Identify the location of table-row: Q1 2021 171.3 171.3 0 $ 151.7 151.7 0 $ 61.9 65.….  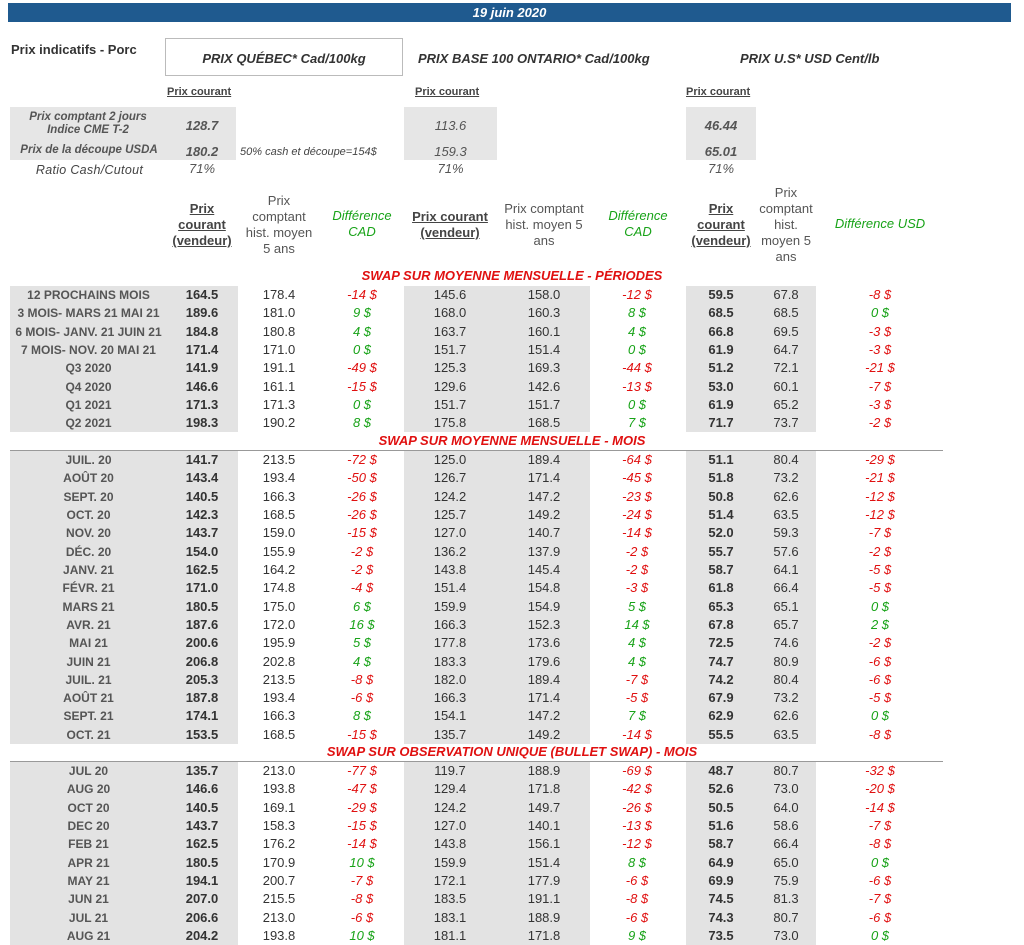
(512, 405).